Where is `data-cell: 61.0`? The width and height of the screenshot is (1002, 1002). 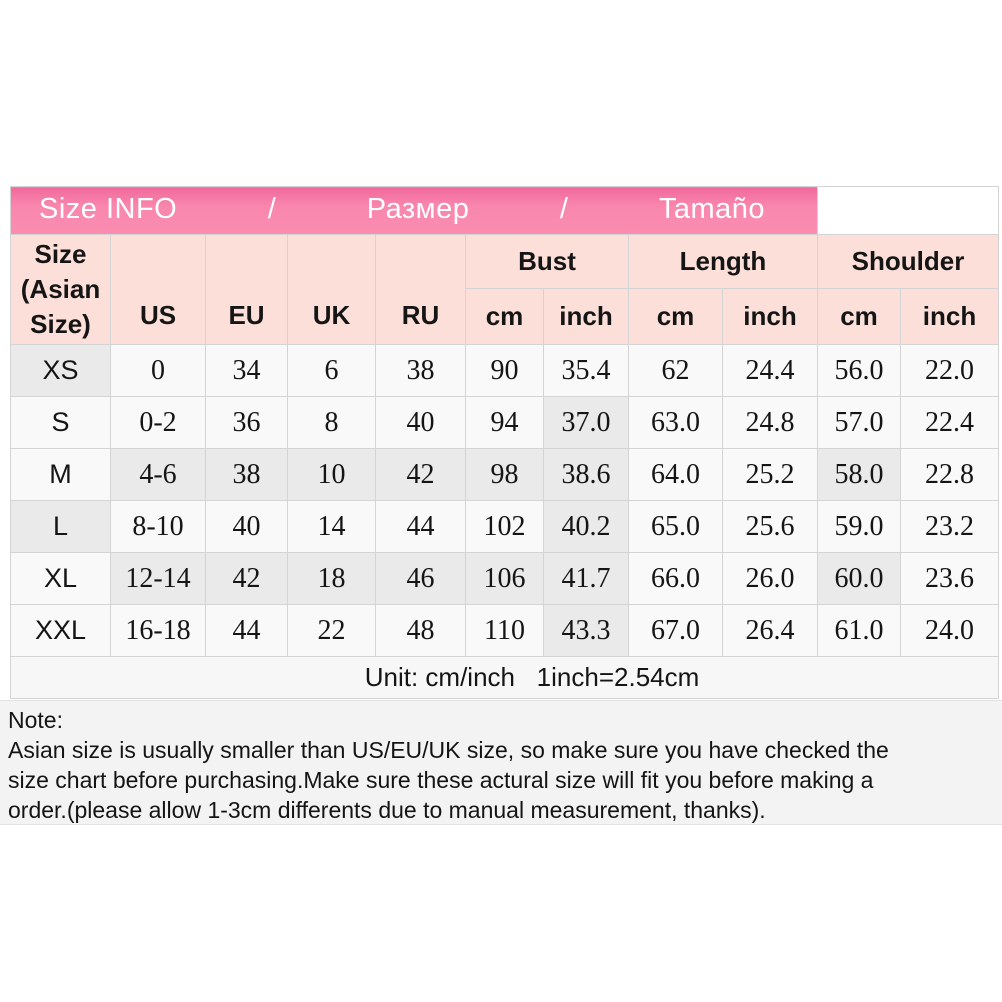 data-cell: 61.0 is located at coordinates (859, 630).